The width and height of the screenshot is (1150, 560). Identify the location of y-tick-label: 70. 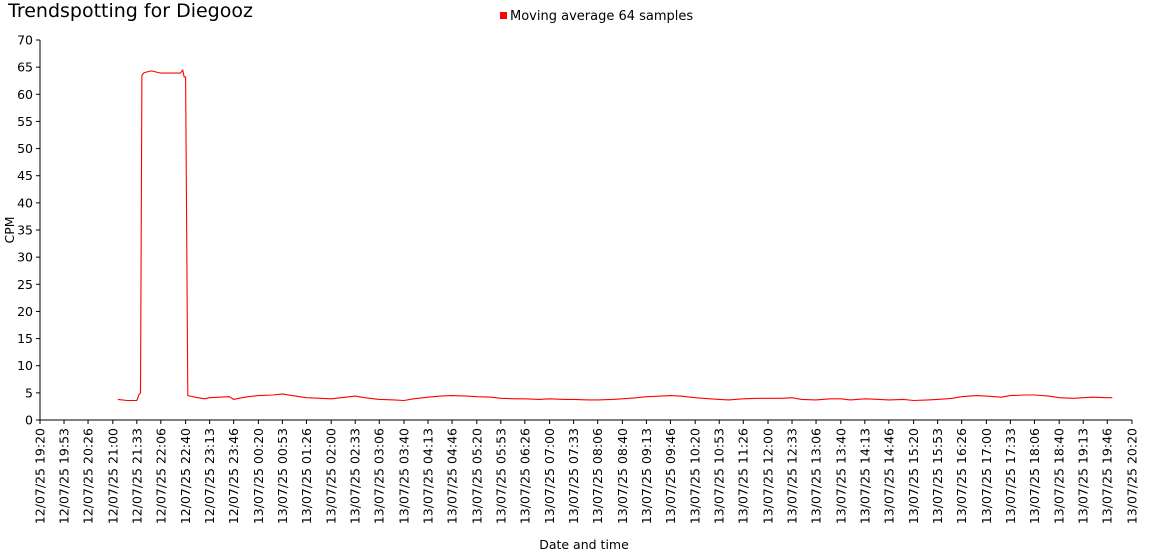
(25, 40).